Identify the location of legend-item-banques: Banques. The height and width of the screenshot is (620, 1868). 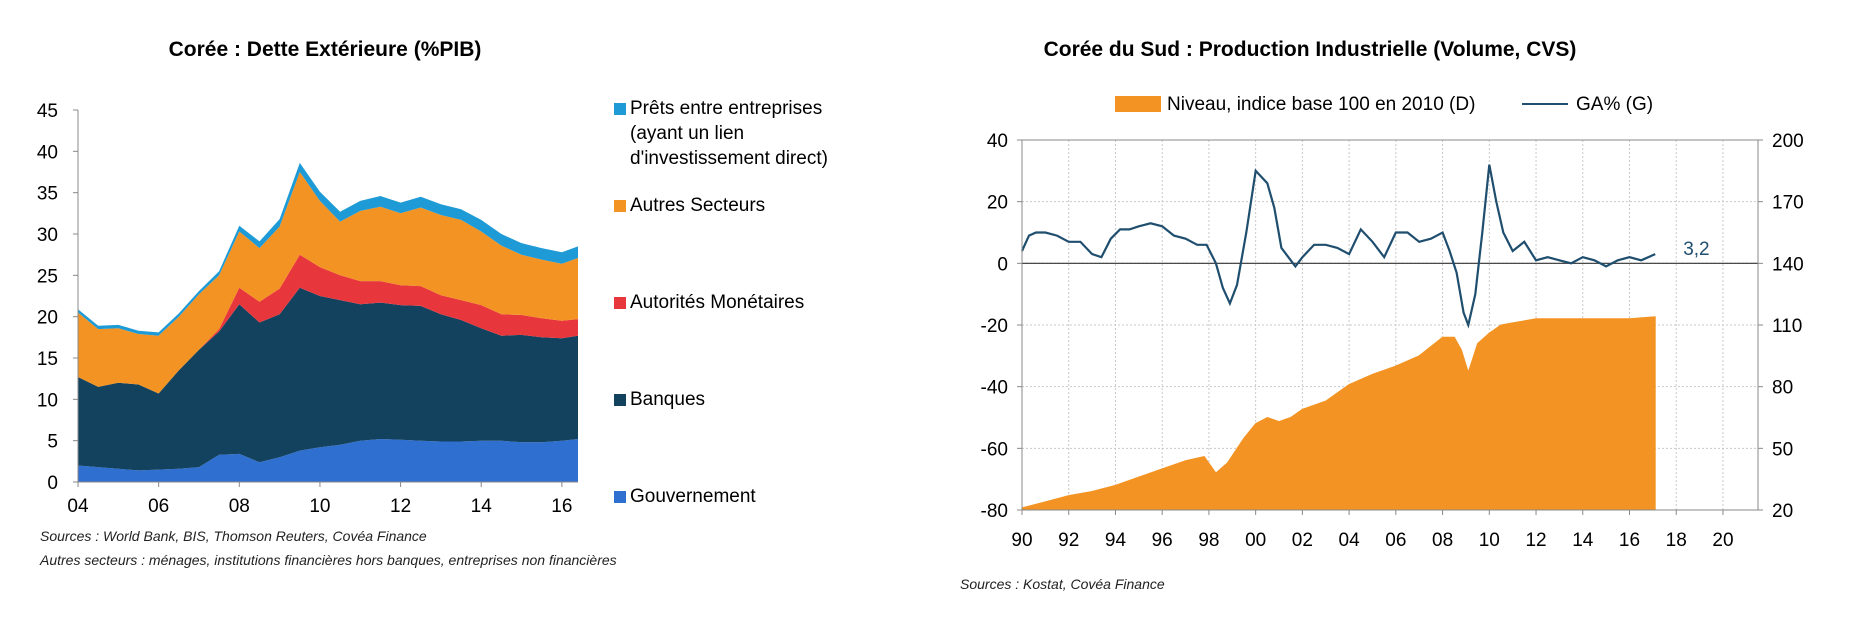
(752, 399).